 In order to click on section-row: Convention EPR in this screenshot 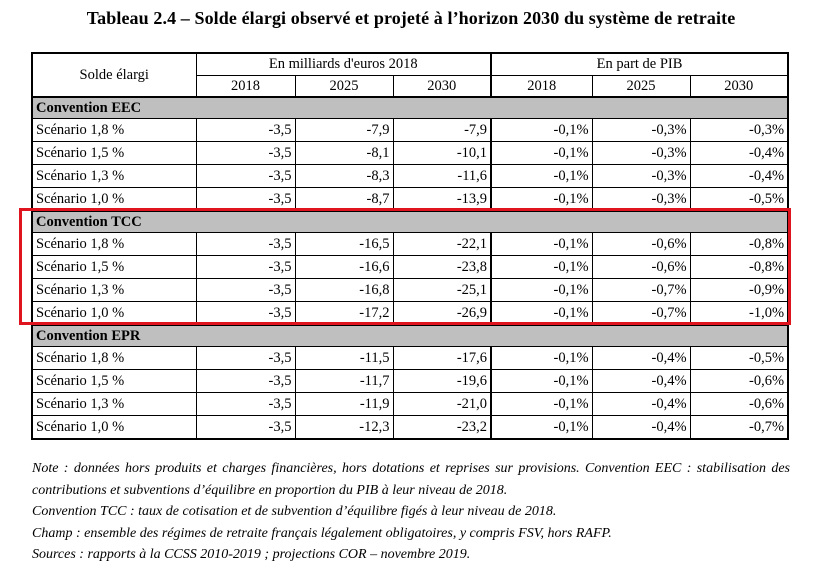, I will do `click(410, 335)`.